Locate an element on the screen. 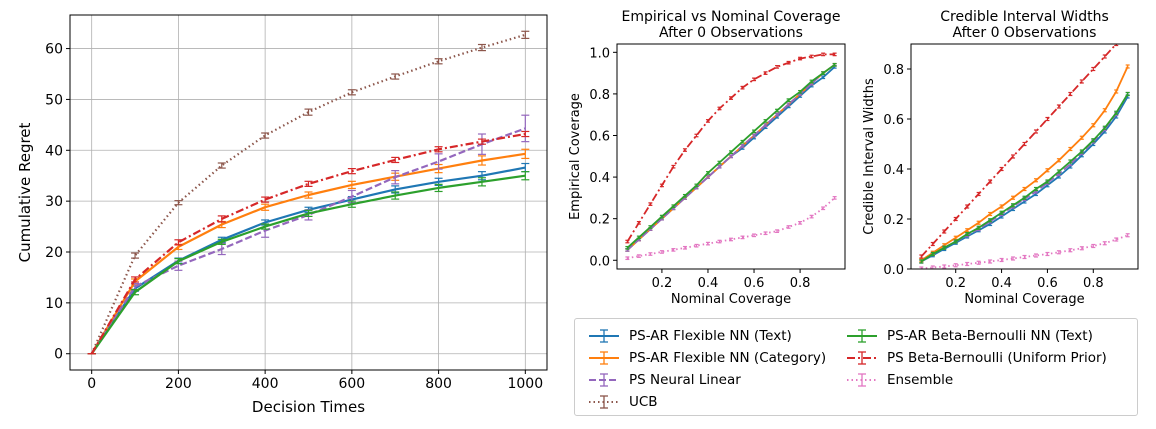 The width and height of the screenshot is (1156, 429). chart-title-line: After 0 Observations is located at coordinates (731, 33).